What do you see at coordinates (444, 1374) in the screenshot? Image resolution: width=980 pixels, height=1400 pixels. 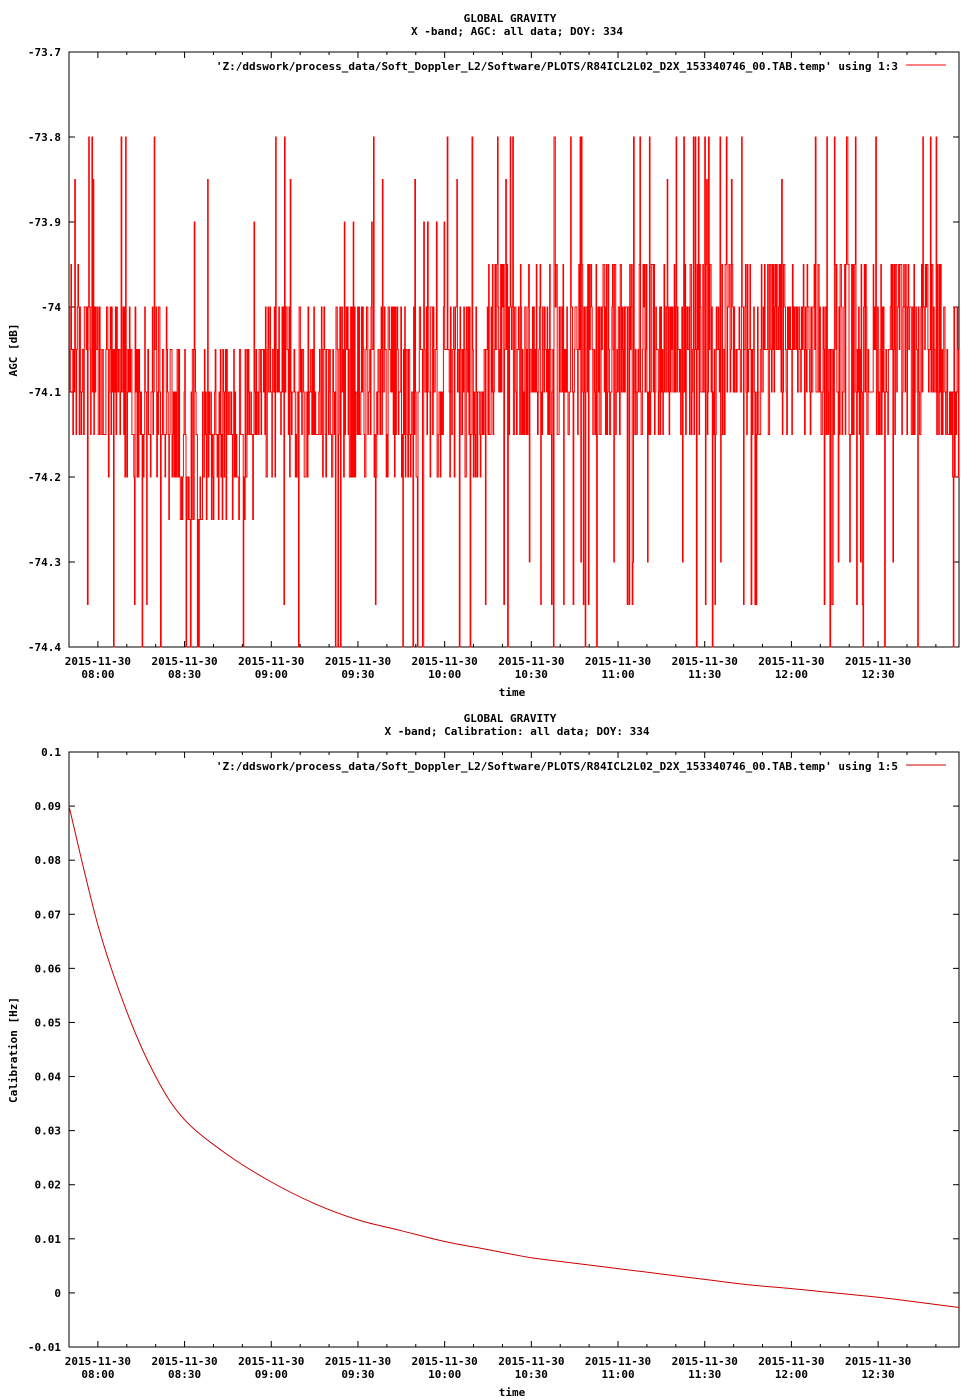 I see `calibration-x-tick-label-time: 10:00` at bounding box center [444, 1374].